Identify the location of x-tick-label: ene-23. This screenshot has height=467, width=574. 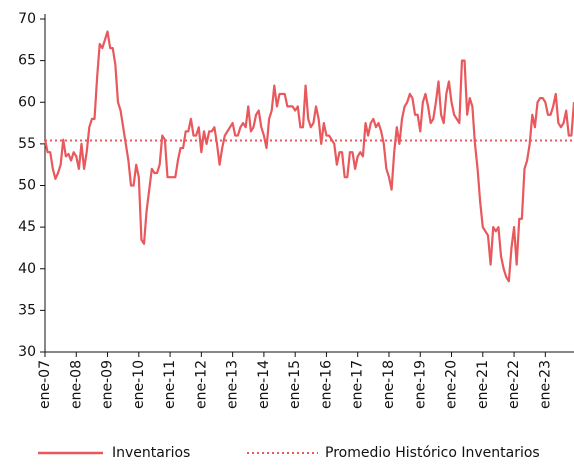
(545, 384).